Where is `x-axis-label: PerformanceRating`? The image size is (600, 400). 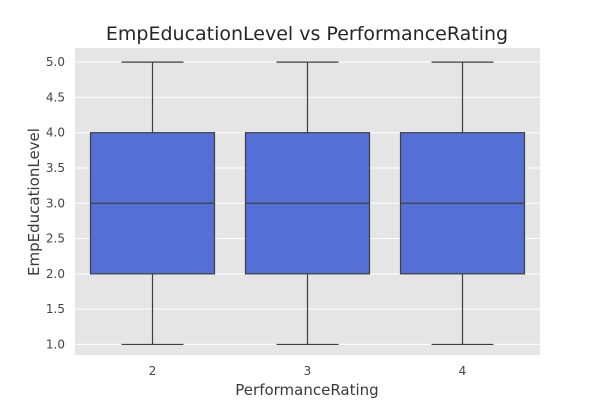
x-axis-label: PerformanceRating is located at coordinates (306, 390).